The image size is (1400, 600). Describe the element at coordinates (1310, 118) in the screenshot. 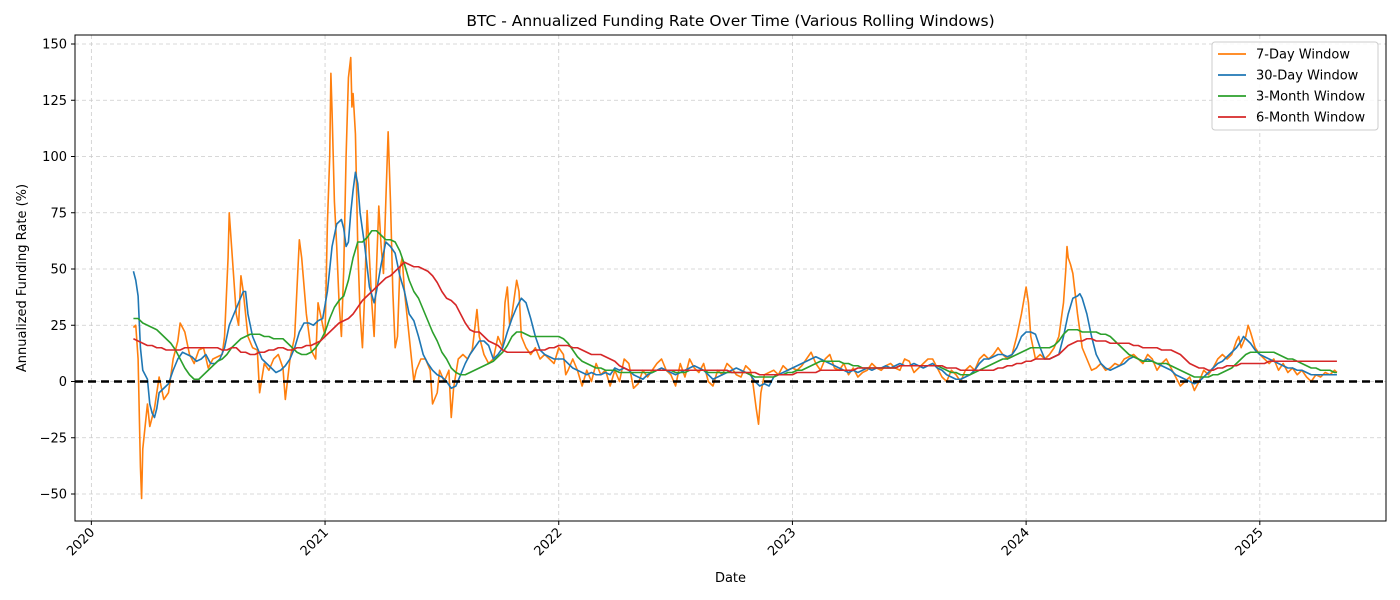

I see `legend-label: 6-Month Window` at that location.